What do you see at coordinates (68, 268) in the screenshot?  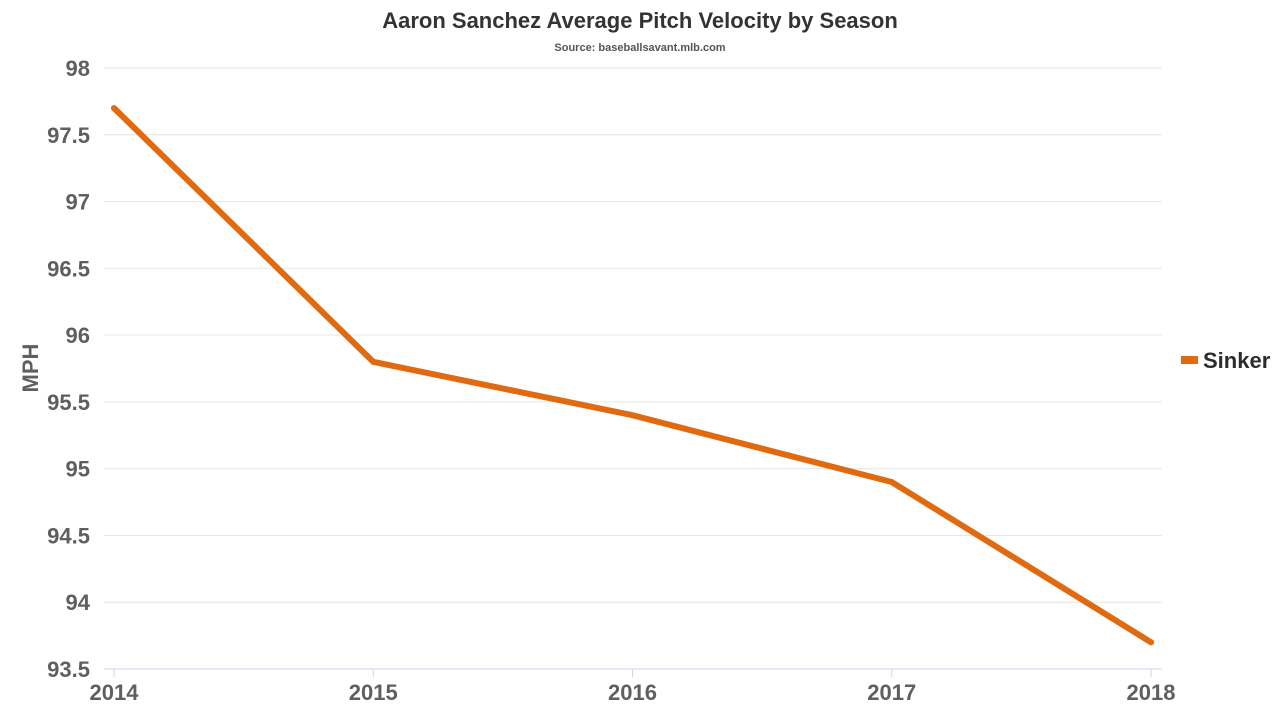 I see `y-tick-label: 96.5` at bounding box center [68, 268].